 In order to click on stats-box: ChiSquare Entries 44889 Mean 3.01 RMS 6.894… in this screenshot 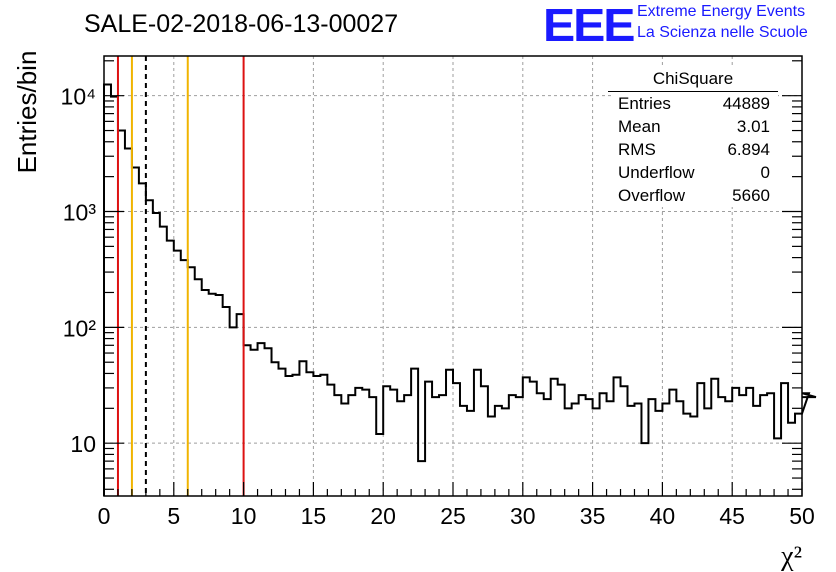, I will do `click(693, 137)`.